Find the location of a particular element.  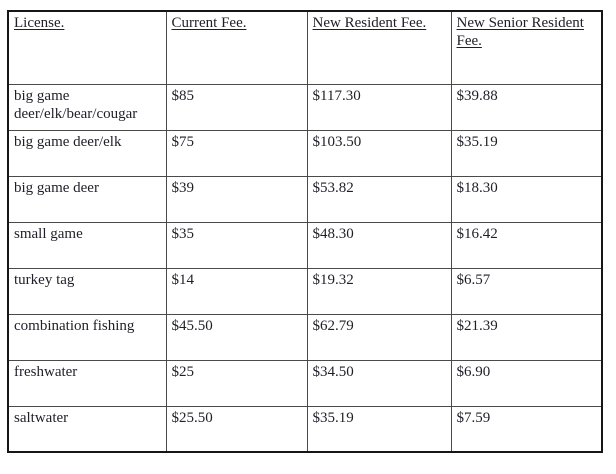

cell-current-fee: $14 is located at coordinates (236, 291).